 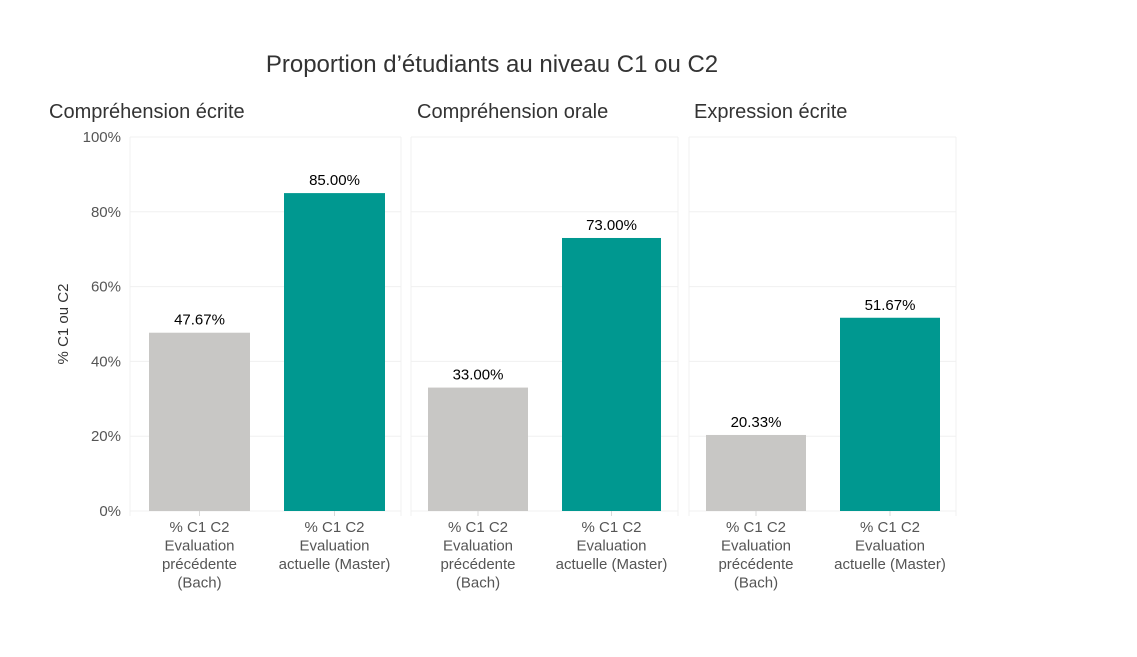 I want to click on data-label: 51.67%, so click(x=890, y=305).